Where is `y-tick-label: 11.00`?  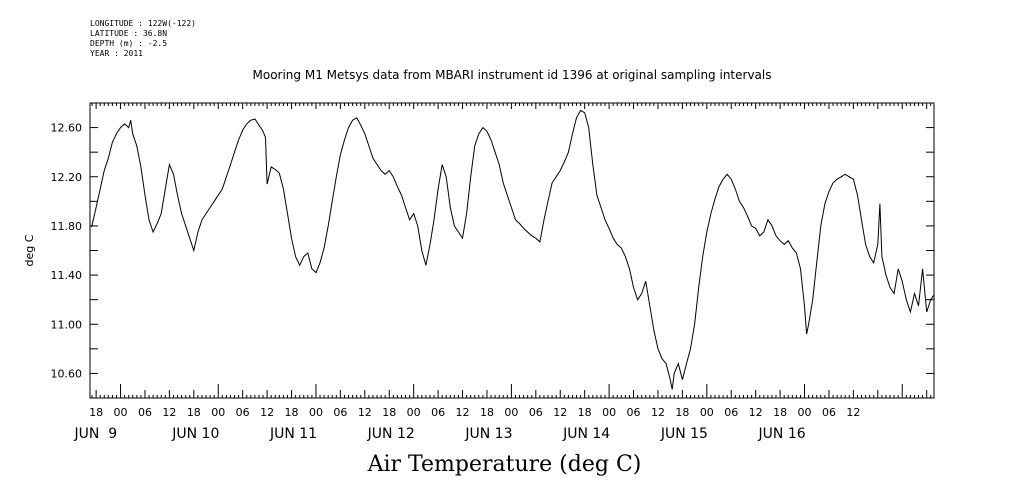
y-tick-label: 11.00 is located at coordinates (67, 324).